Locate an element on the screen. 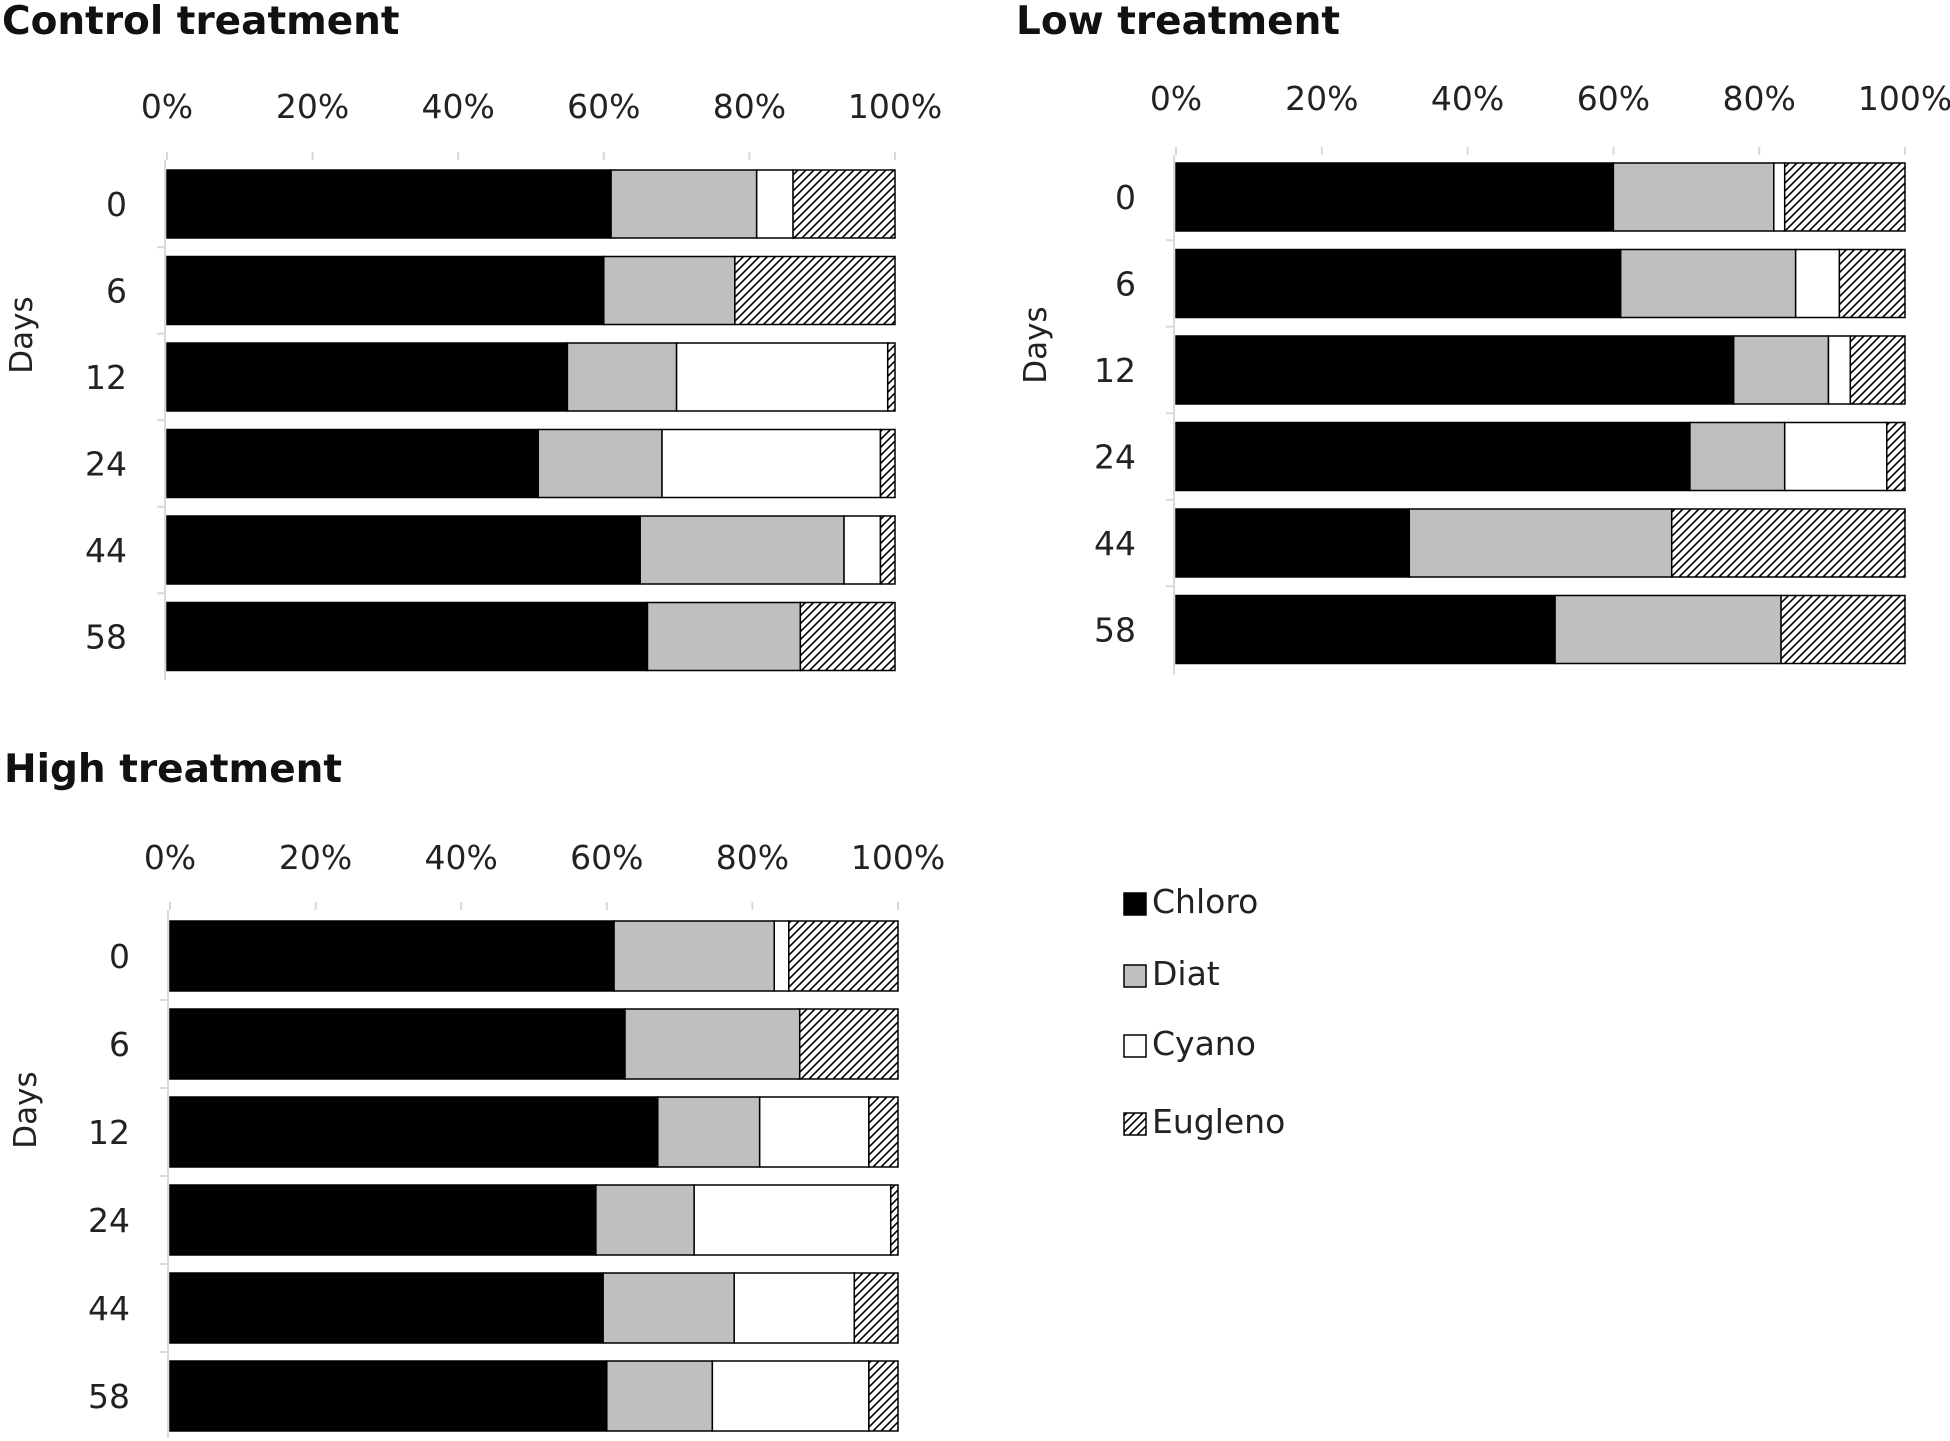 The height and width of the screenshot is (1441, 1950). legend-swatch-chloro is located at coordinates (1135, 904).